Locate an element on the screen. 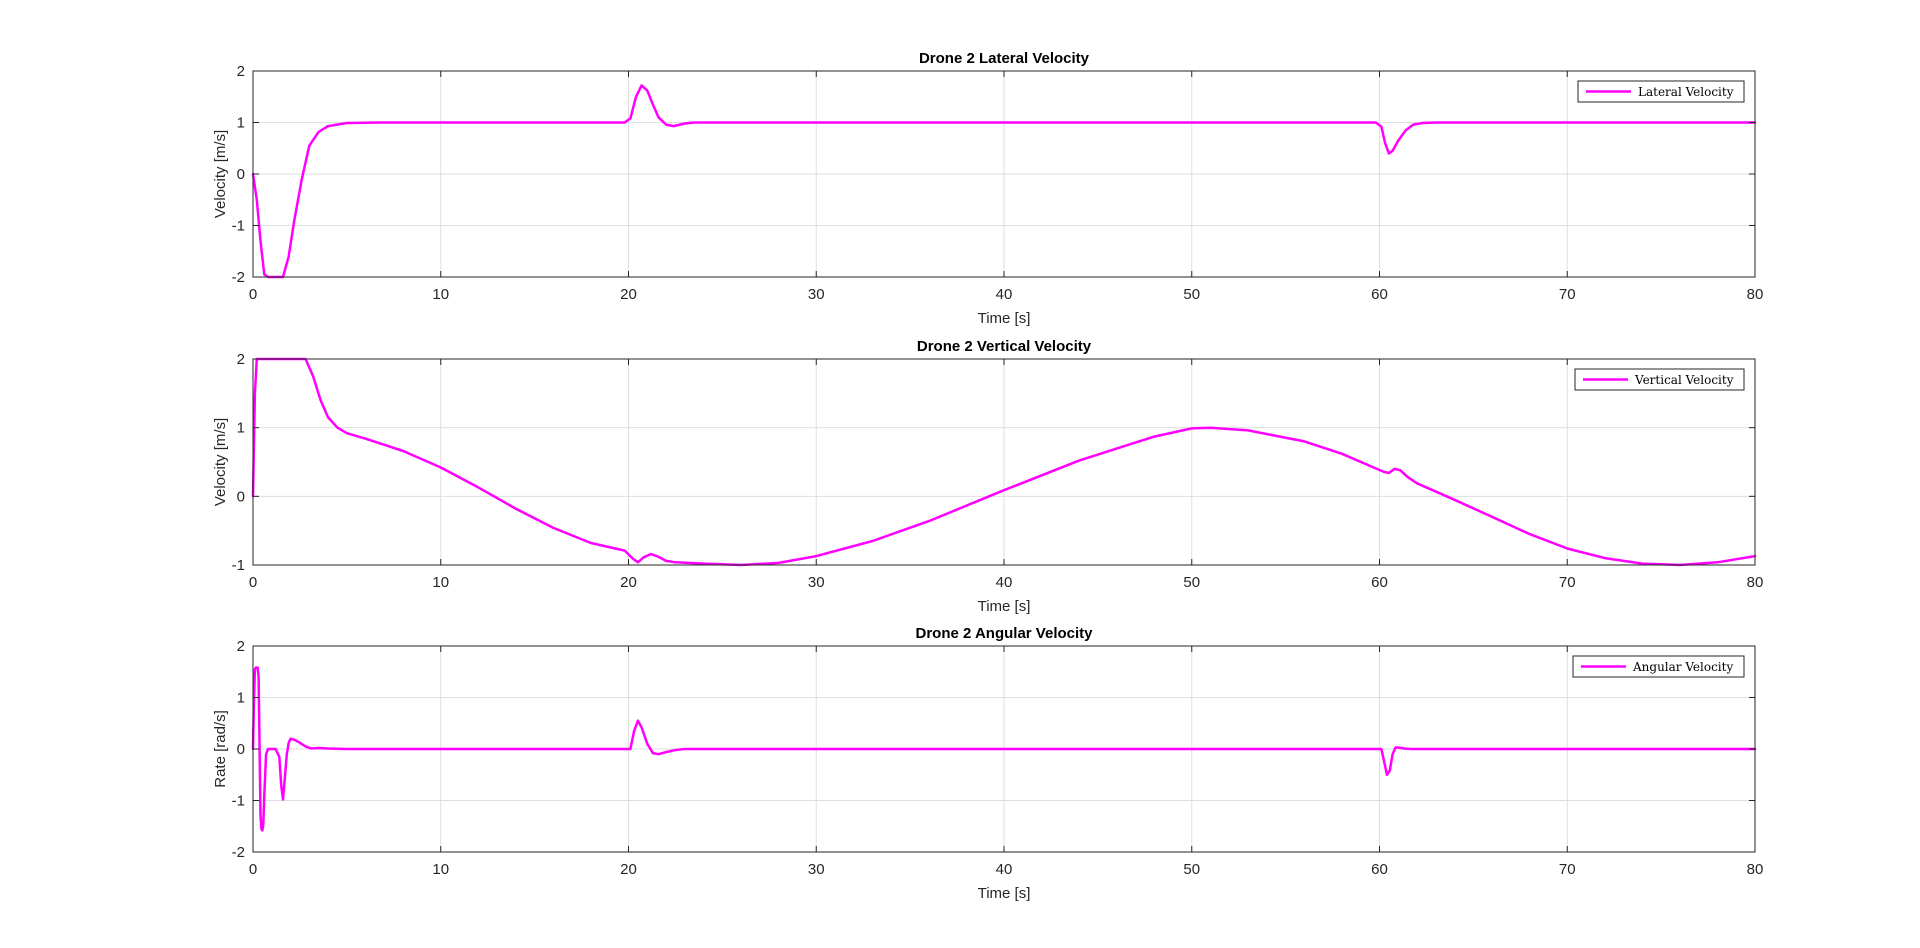  series-line is located at coordinates (1004, 749).